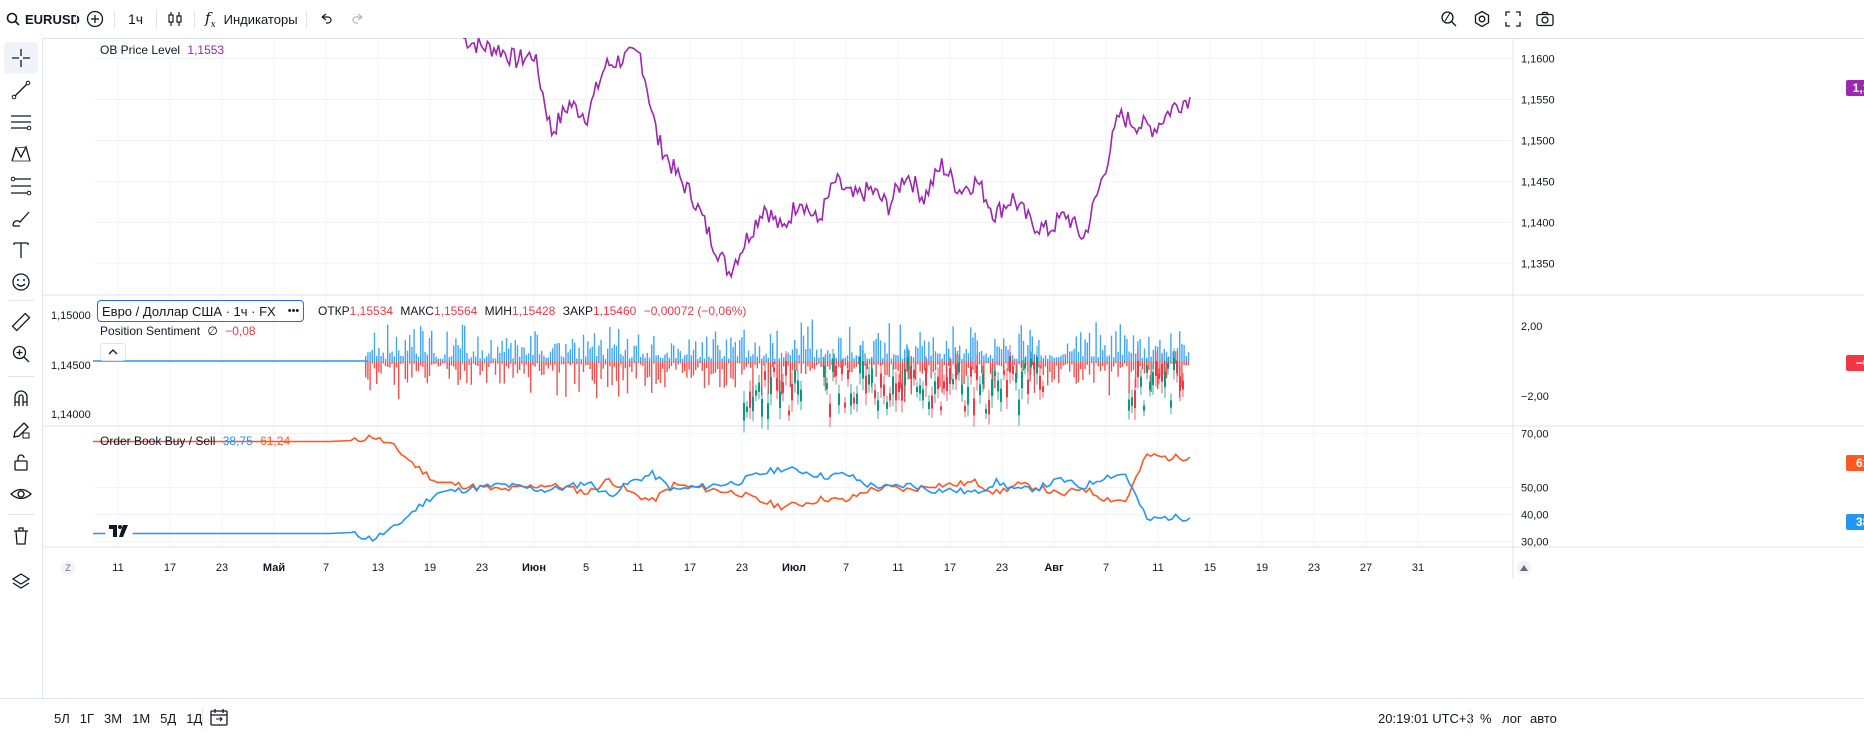 This screenshot has height=743, width=1864. Describe the element at coordinates (201, 311) in the screenshot. I see `symbol-title-box: Евро / Доллар США · 1ч · FX •••` at that location.